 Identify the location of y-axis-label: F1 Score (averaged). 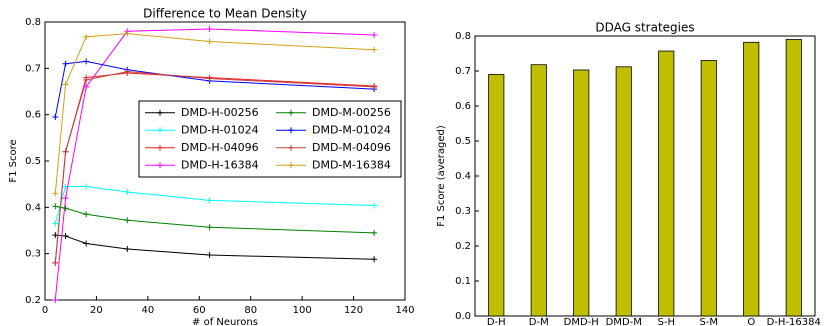
(441, 176).